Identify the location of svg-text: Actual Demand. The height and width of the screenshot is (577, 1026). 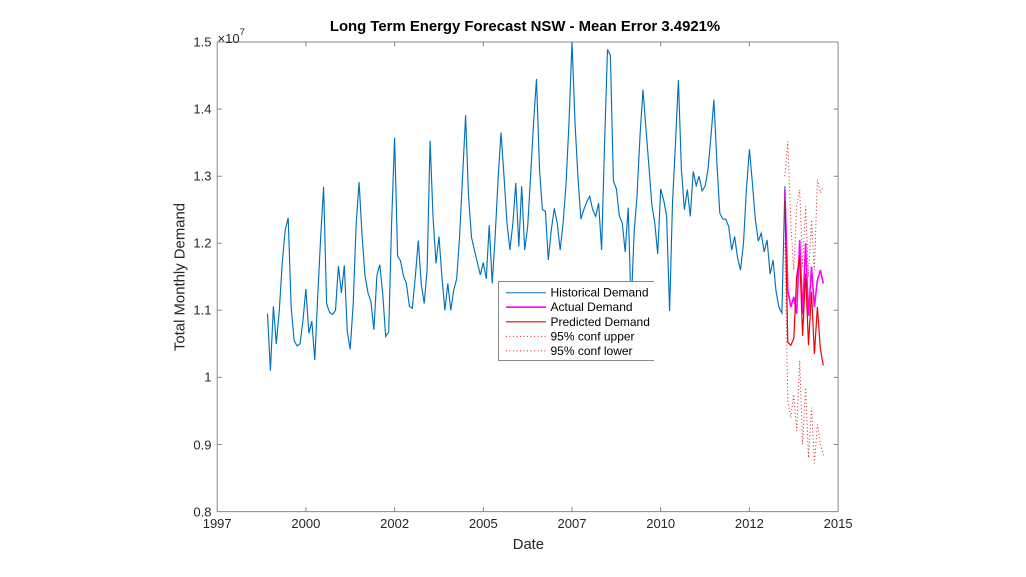
(591, 307).